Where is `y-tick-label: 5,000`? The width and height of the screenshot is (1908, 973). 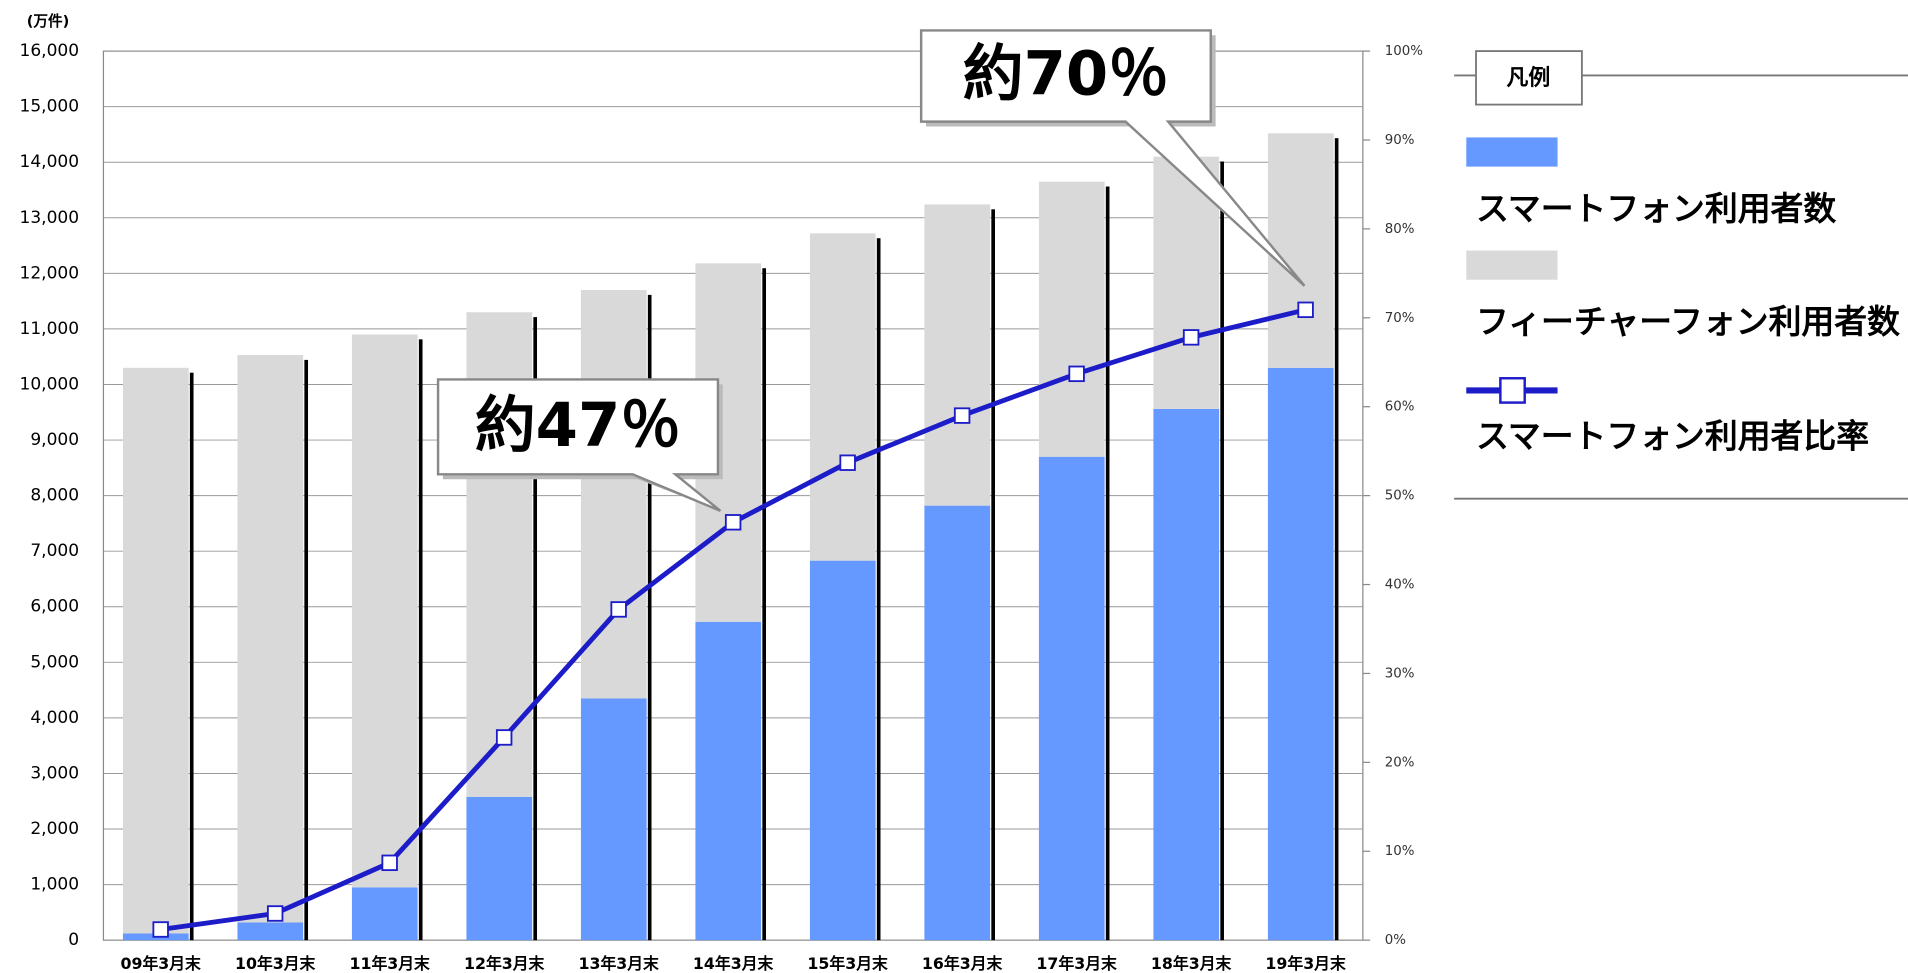
y-tick-label: 5,000 is located at coordinates (54, 662).